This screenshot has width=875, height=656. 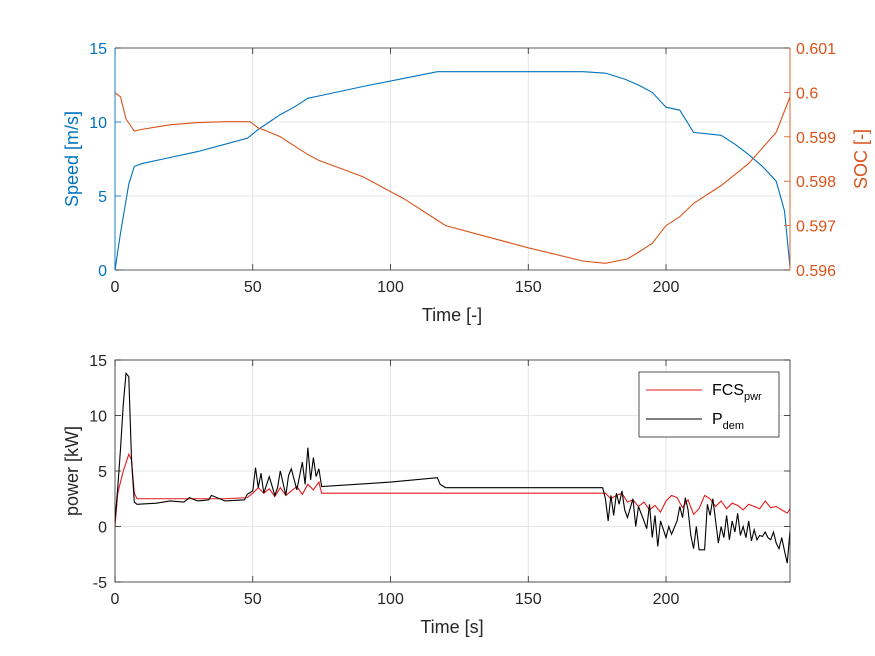 What do you see at coordinates (390, 599) in the screenshot?
I see `bottom-x-tick-label: 100` at bounding box center [390, 599].